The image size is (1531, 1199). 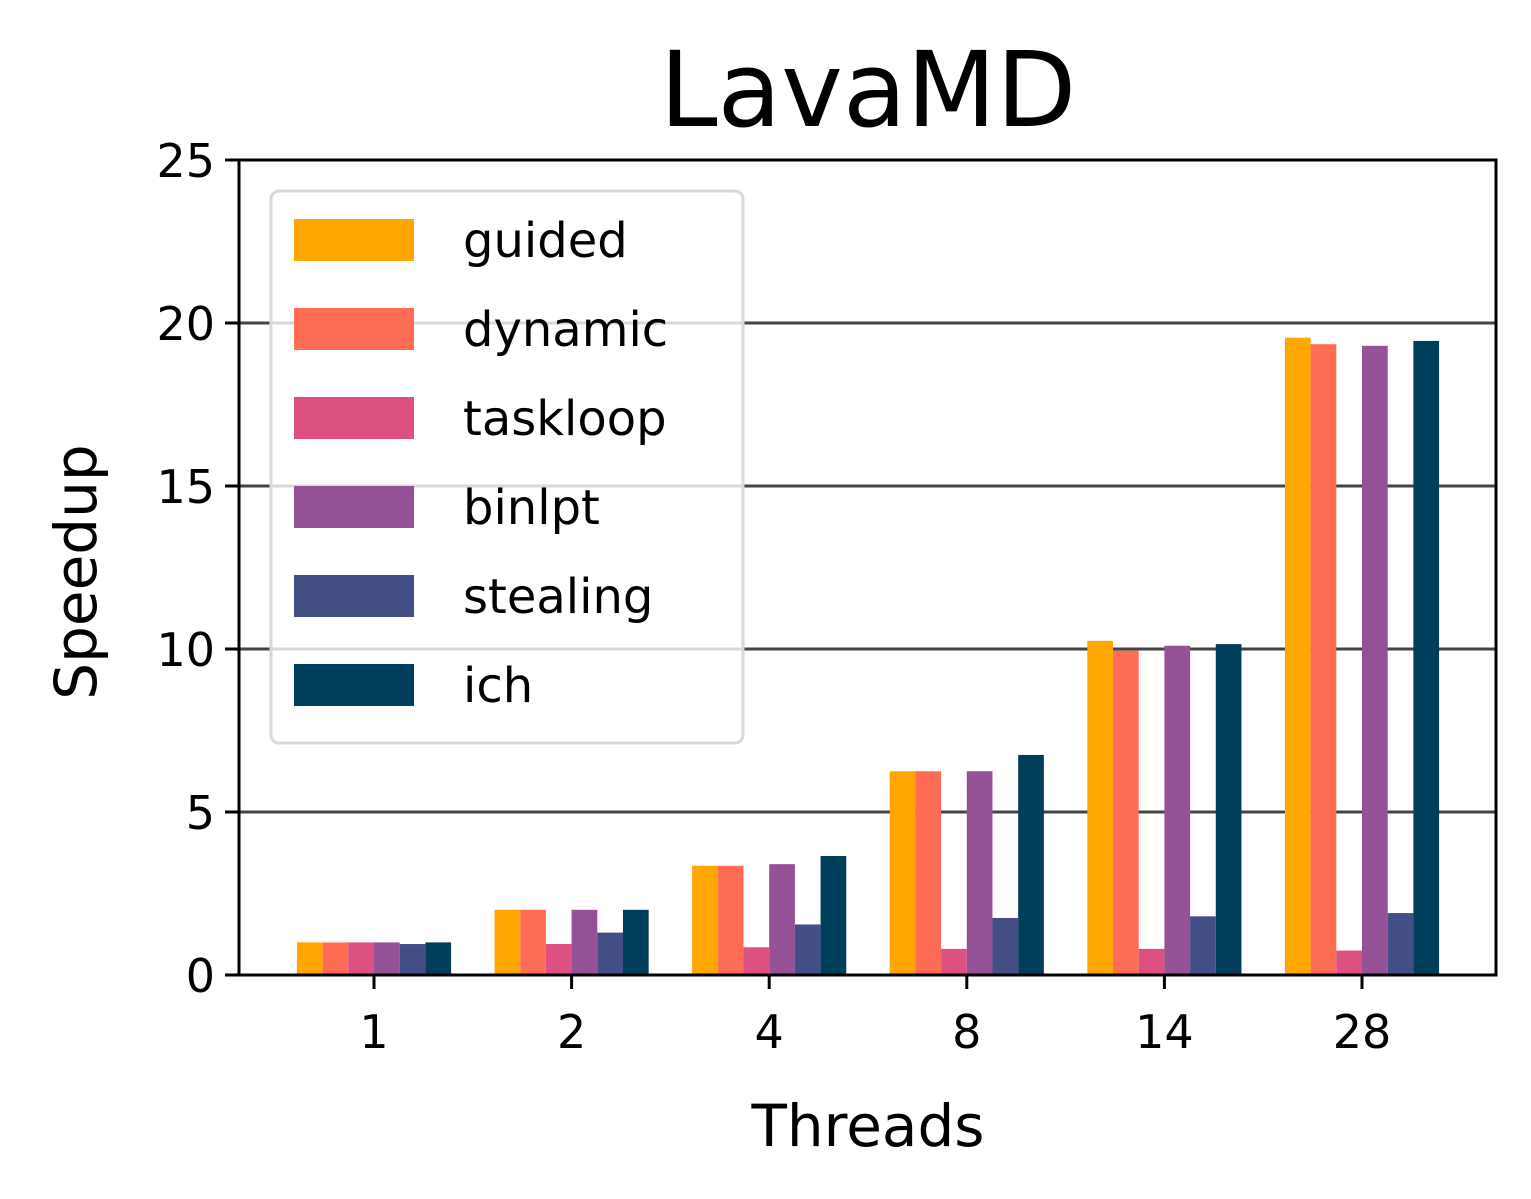 I want to click on y-axis: 0 5 10 15 20 25, so click(x=197, y=568).